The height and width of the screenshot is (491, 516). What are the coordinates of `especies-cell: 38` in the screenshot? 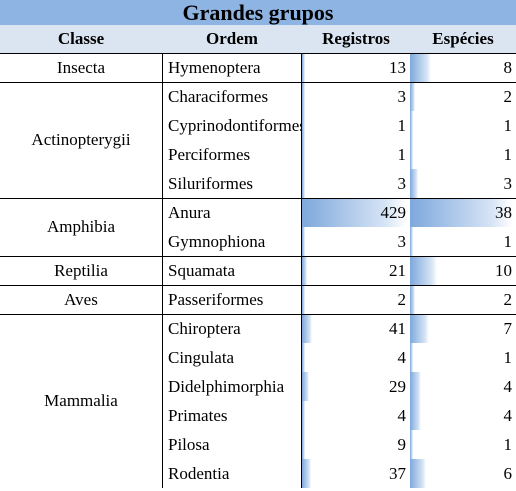 It's located at (463, 212).